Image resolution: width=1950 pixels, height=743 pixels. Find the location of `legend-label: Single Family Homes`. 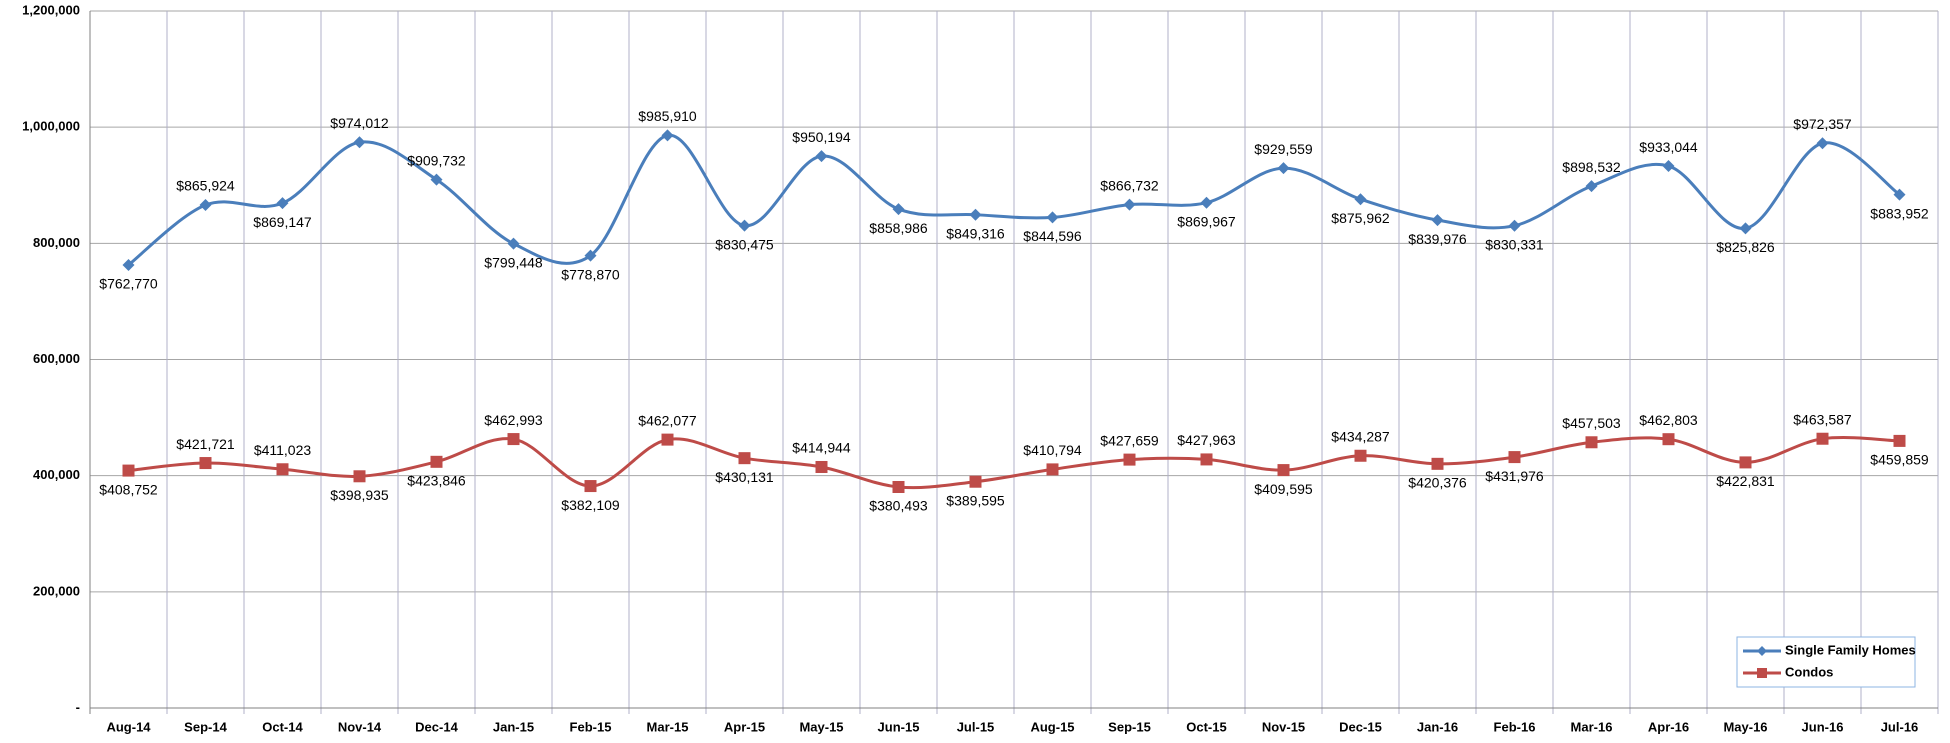

legend-label: Single Family Homes is located at coordinates (1850, 649).